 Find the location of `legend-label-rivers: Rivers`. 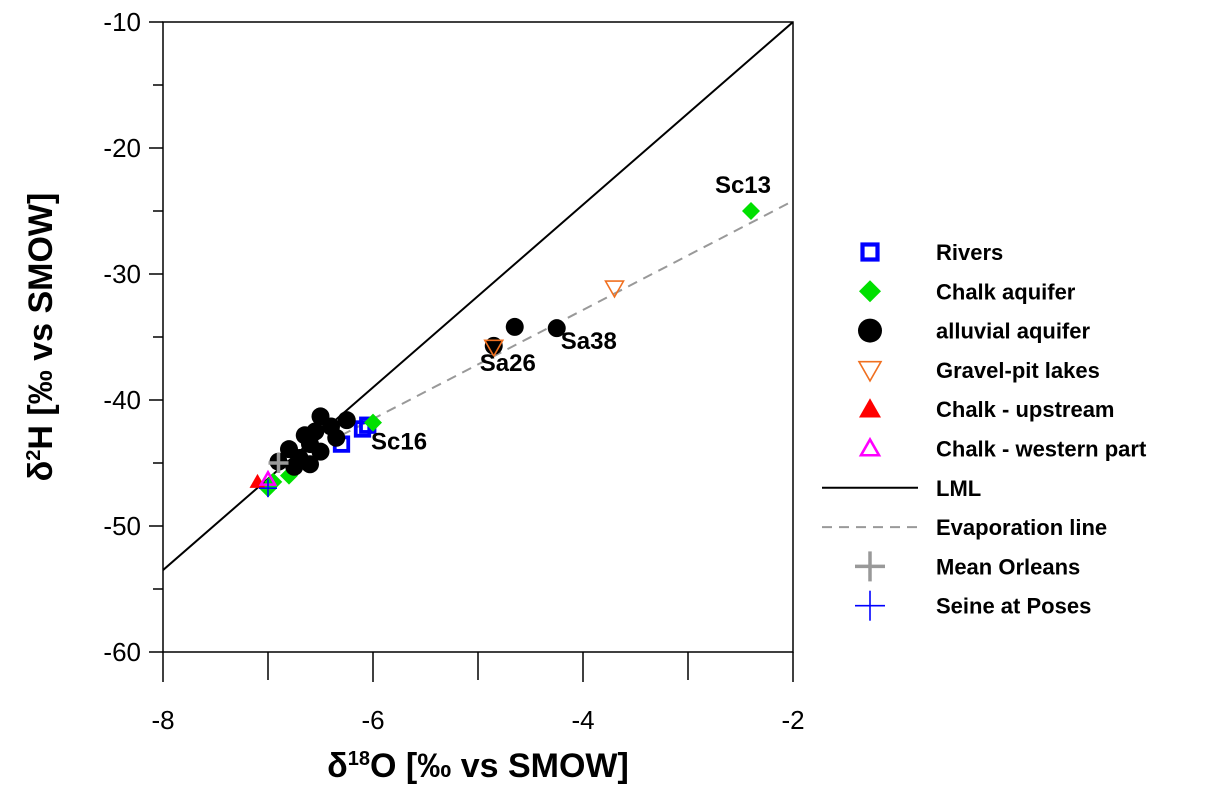

legend-label-rivers: Rivers is located at coordinates (969, 252).